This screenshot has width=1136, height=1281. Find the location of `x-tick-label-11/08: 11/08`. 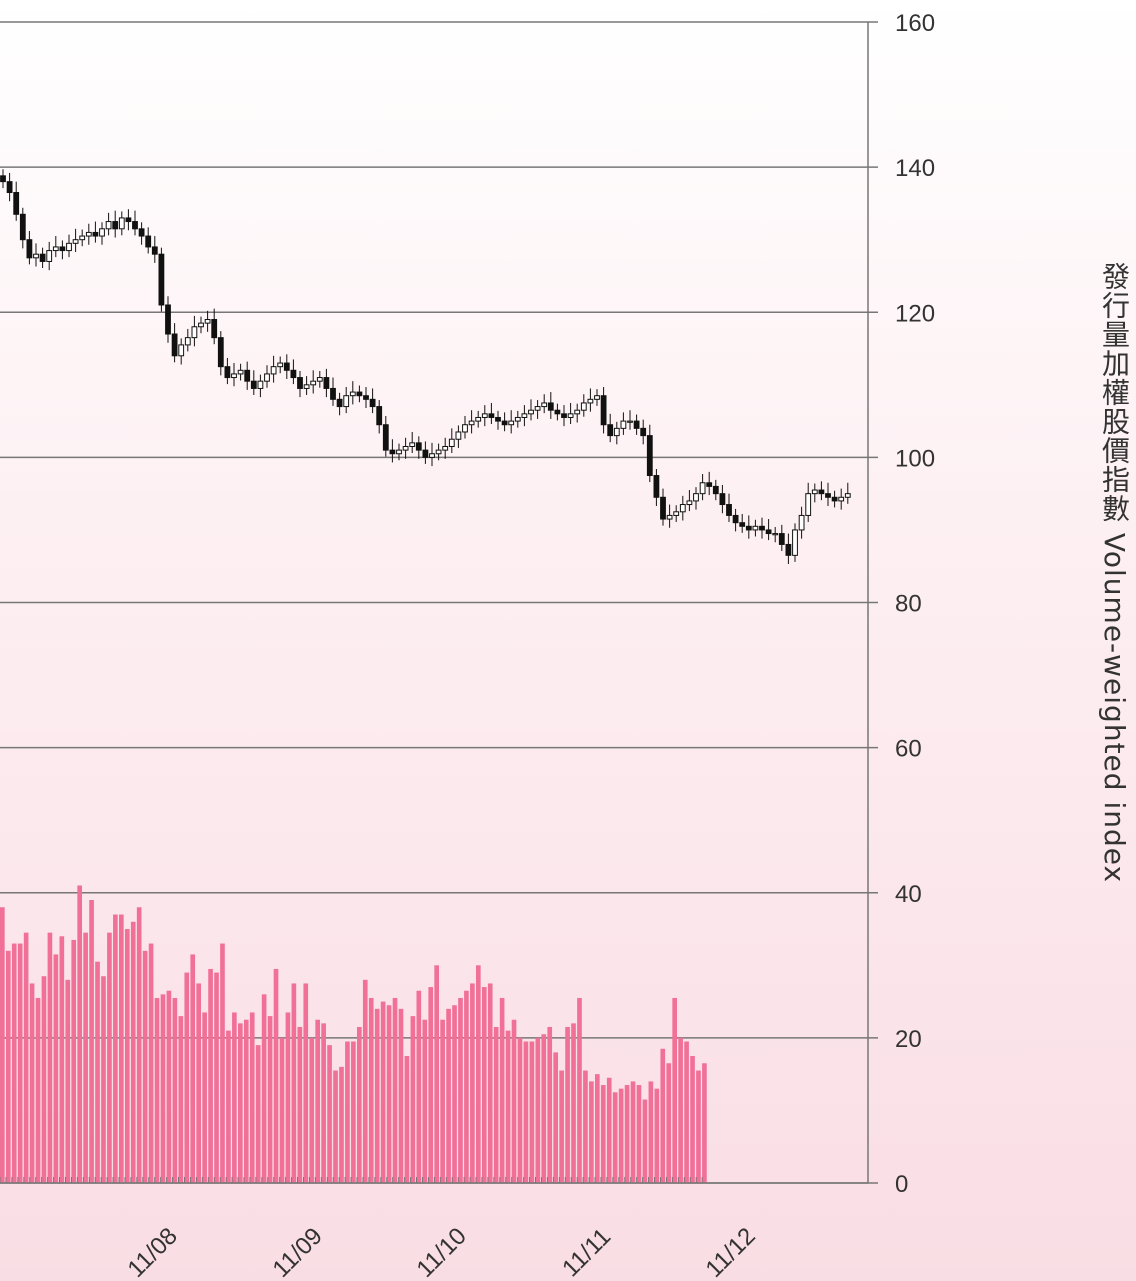

x-tick-label-11/08: 11/08 is located at coordinates (153, 1252).